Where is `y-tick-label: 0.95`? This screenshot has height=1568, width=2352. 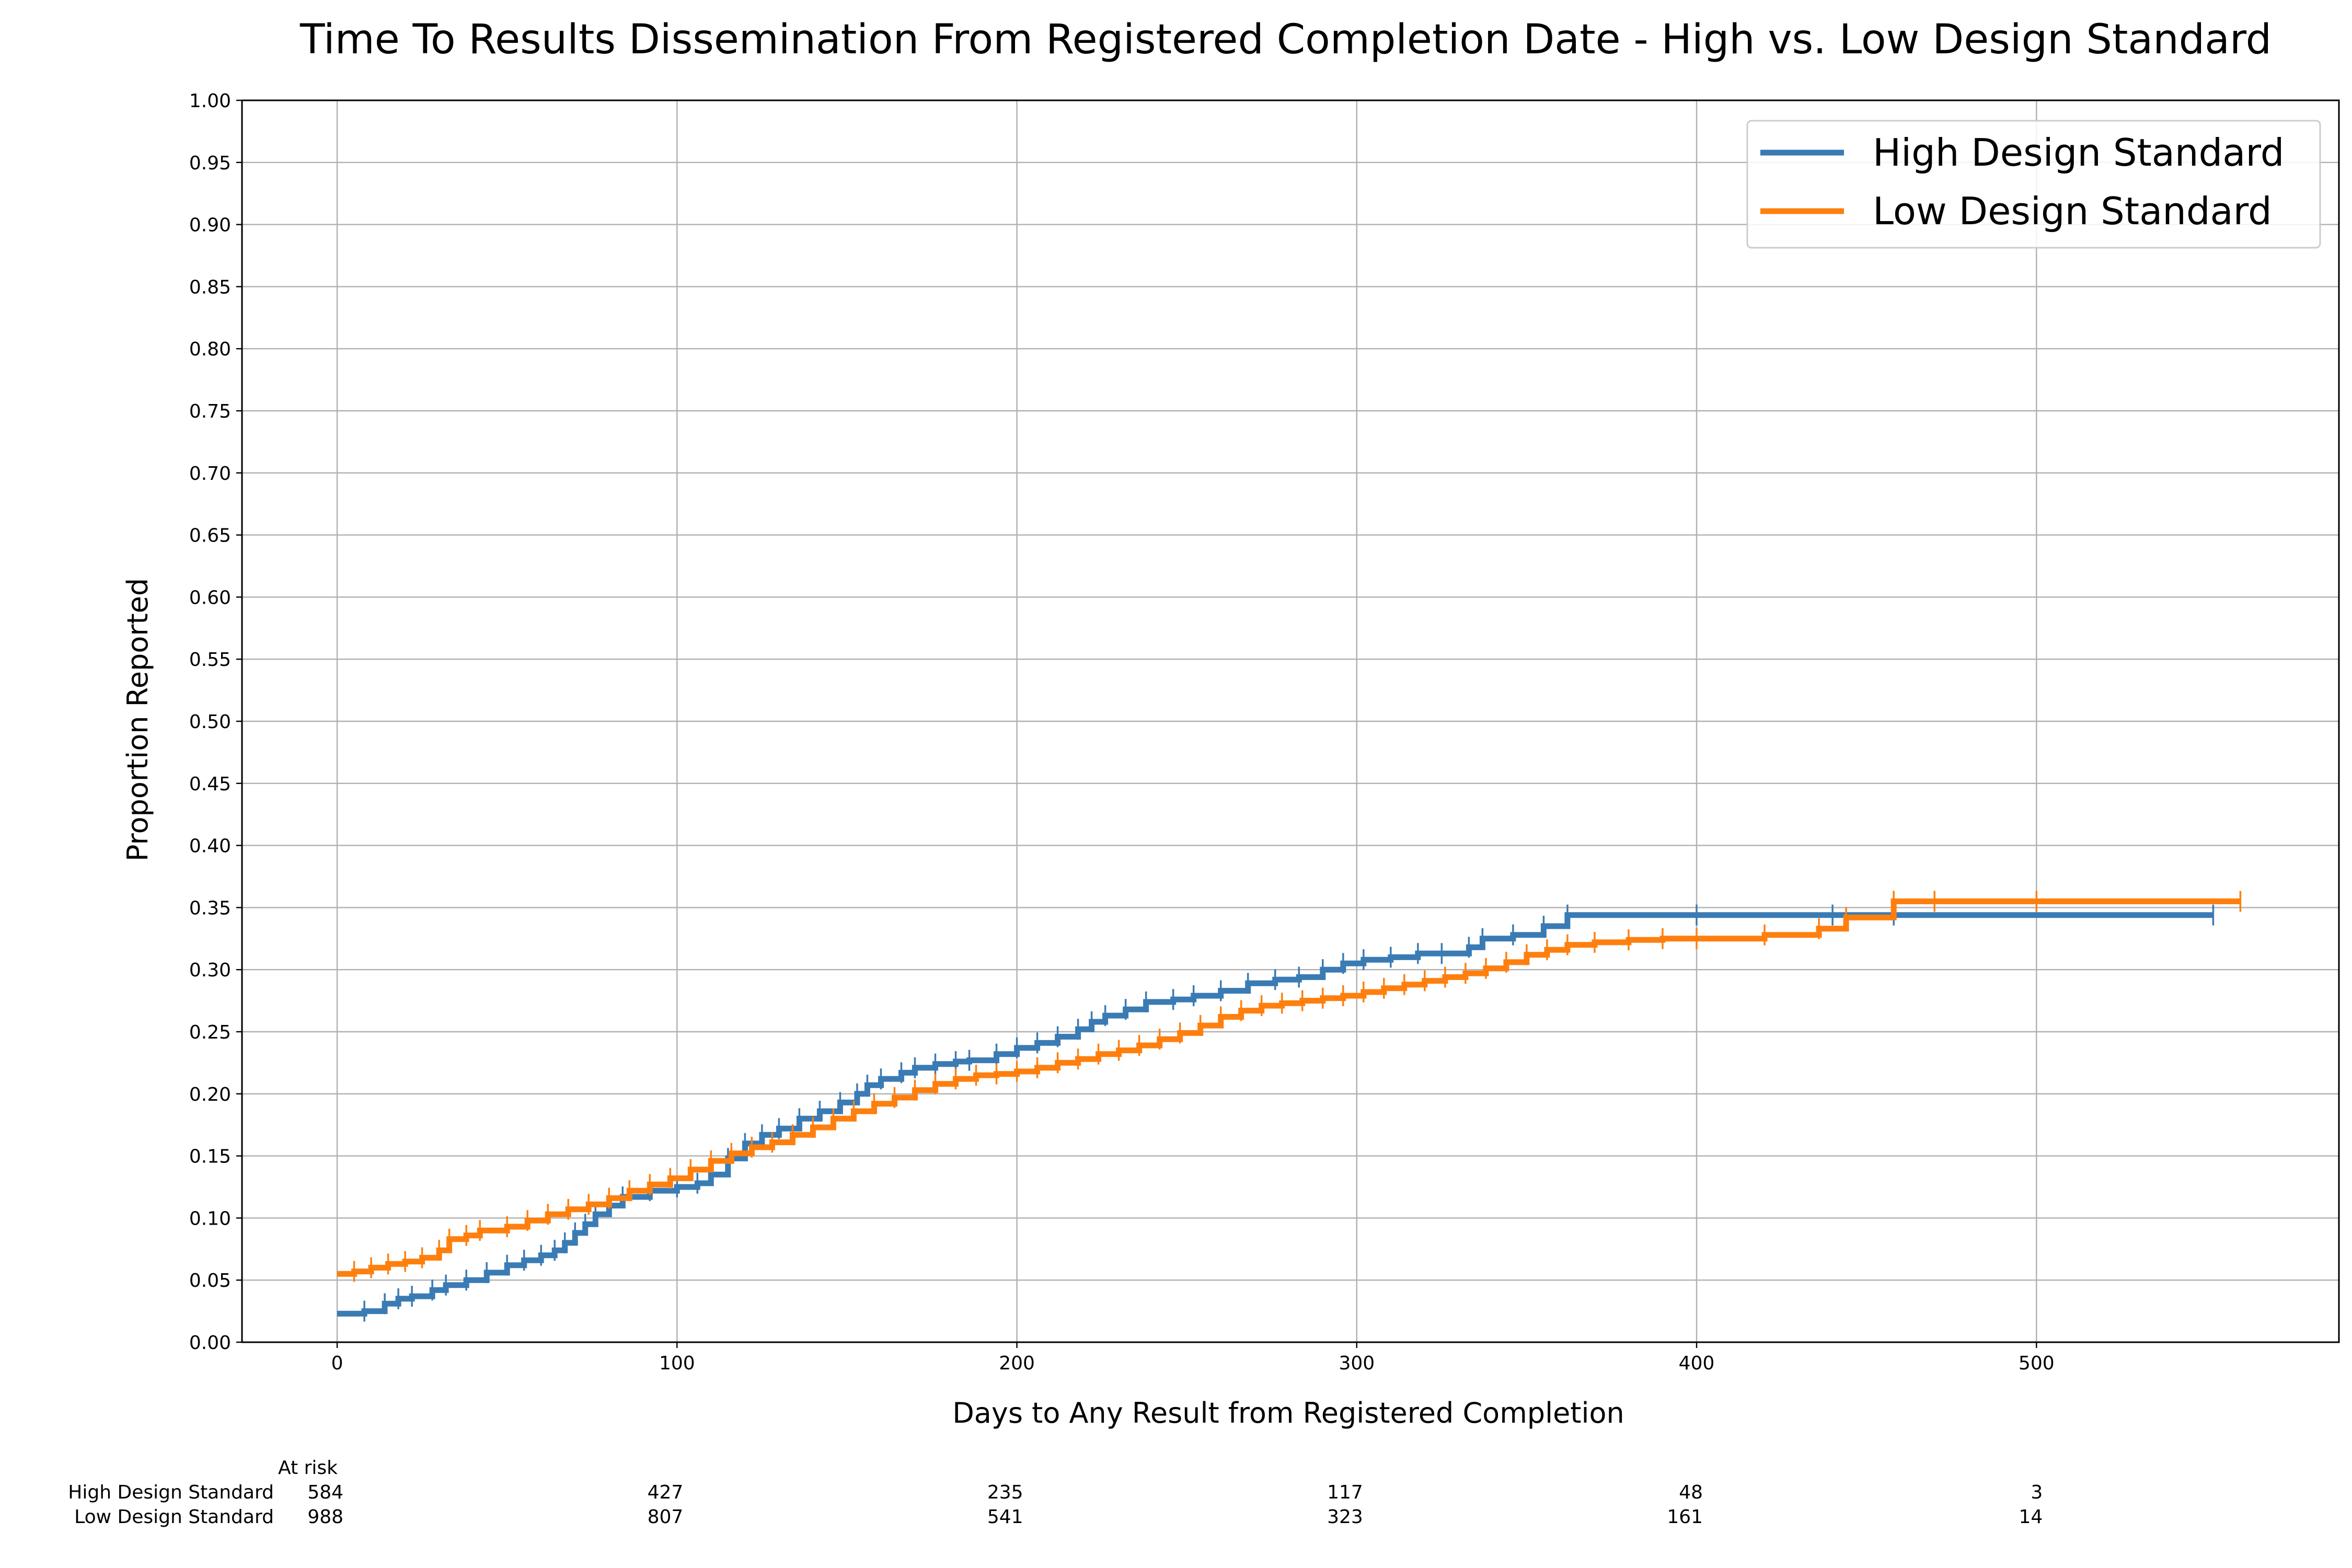
y-tick-label: 0.95 is located at coordinates (210, 163).